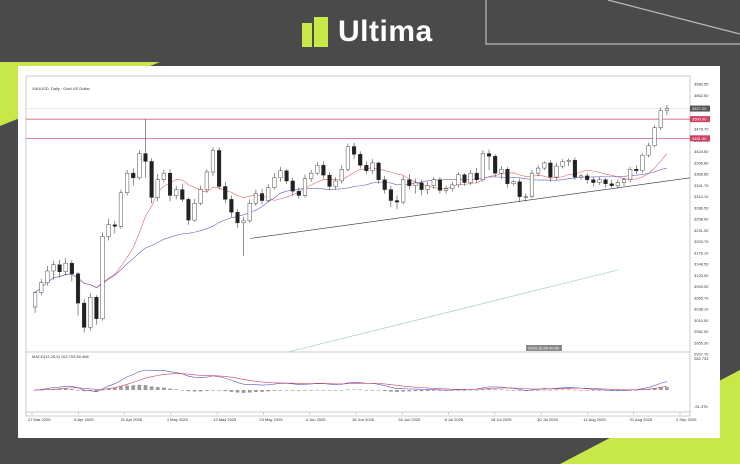 The width and height of the screenshot is (740, 464). I want to click on macd-label: MACD(12,26,9) 102.703 60.466, so click(60, 356).